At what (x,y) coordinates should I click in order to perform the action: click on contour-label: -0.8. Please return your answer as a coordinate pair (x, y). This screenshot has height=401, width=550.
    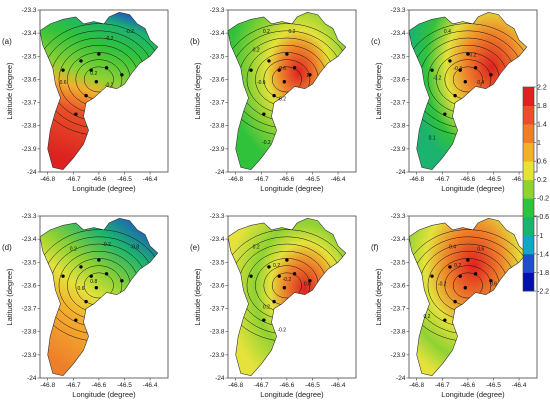
    Looking at the image, I should click on (134, 247).